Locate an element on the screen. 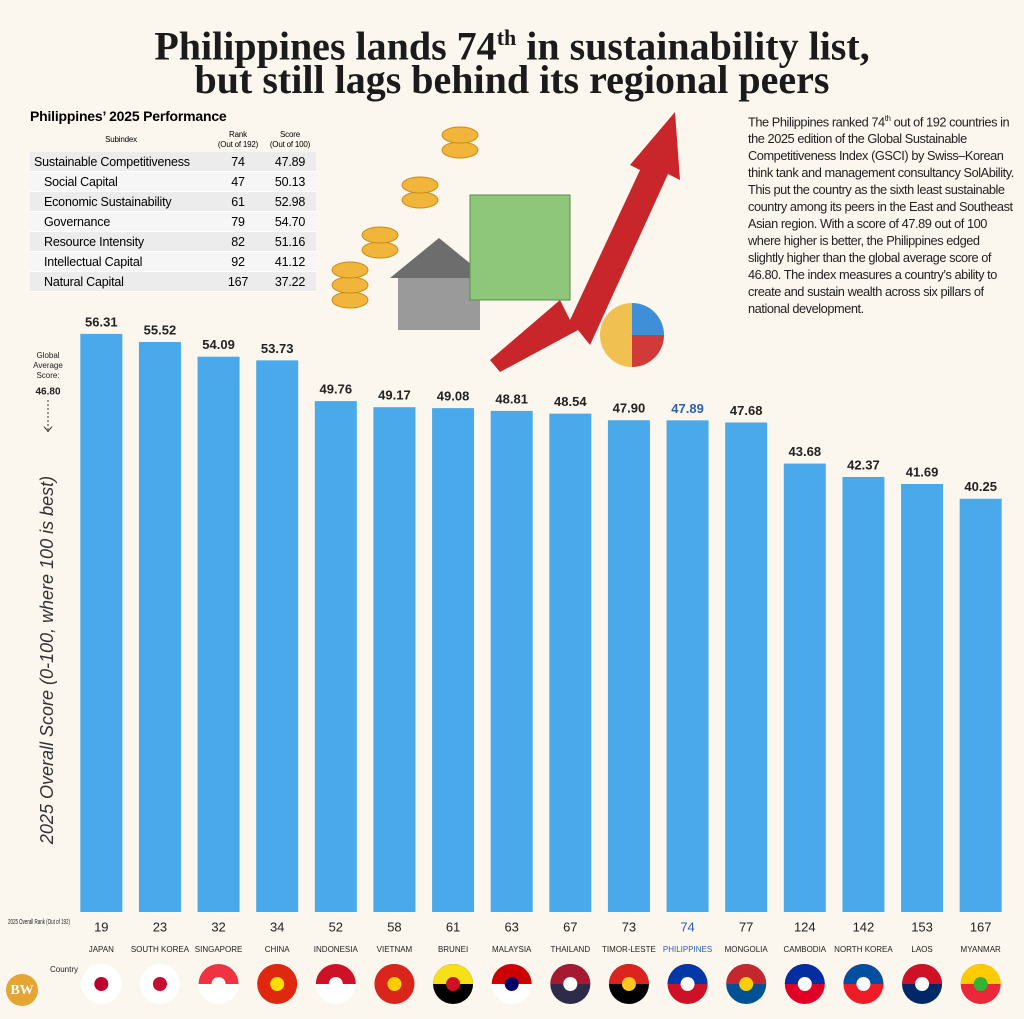 The image size is (1024, 1019). value-label: 47.68 is located at coordinates (746, 410).